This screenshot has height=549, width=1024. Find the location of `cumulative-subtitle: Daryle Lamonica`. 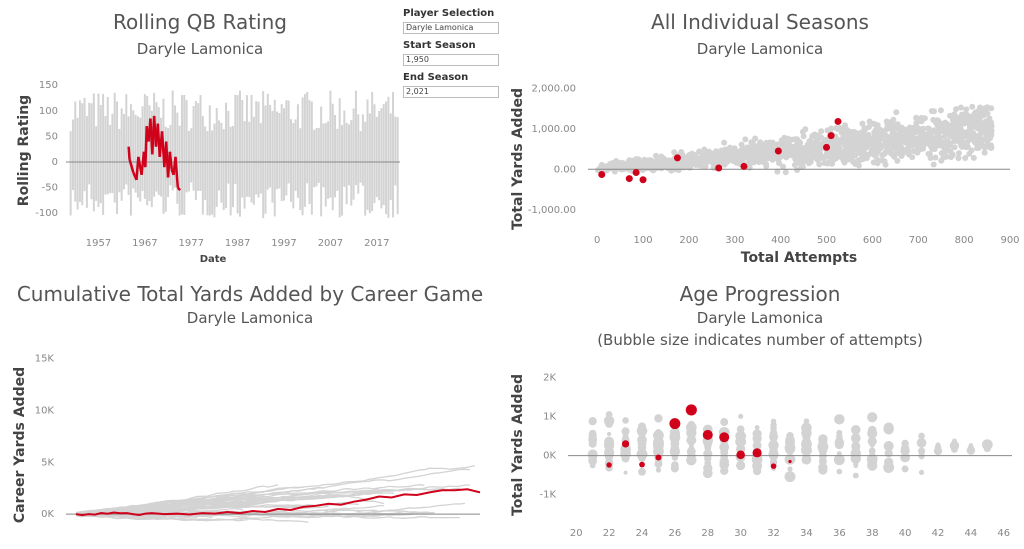

cumulative-subtitle: Daryle Lamonica is located at coordinates (250, 318).